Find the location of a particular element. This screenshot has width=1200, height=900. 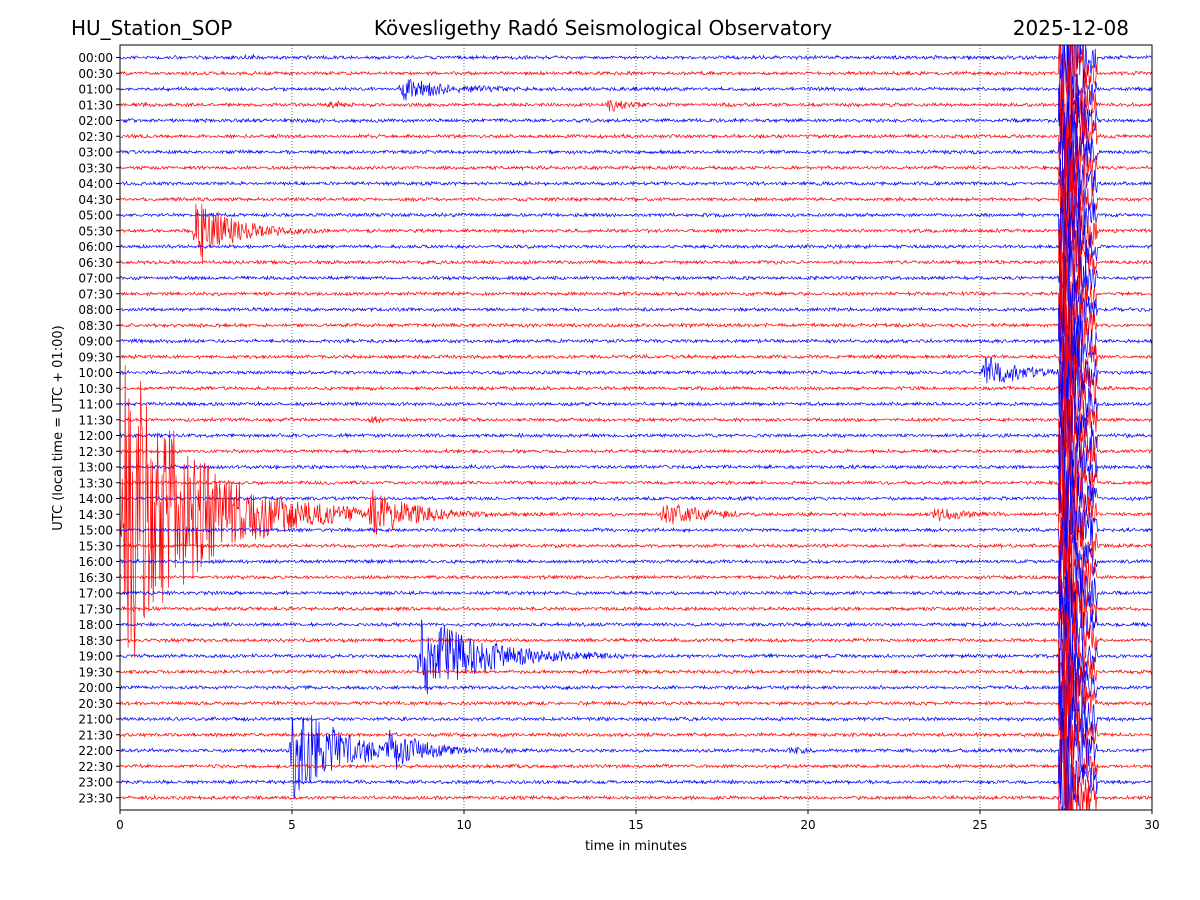

trace-1930 is located at coordinates (636, 668).